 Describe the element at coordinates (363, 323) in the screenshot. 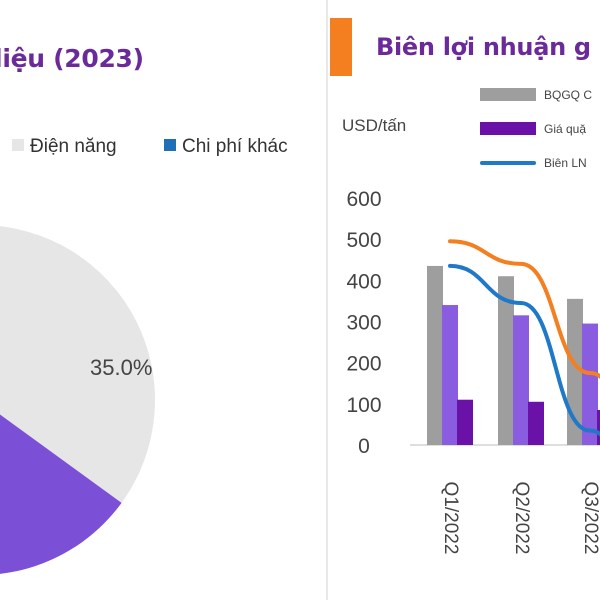

I see `y-tick-label: 300` at that location.